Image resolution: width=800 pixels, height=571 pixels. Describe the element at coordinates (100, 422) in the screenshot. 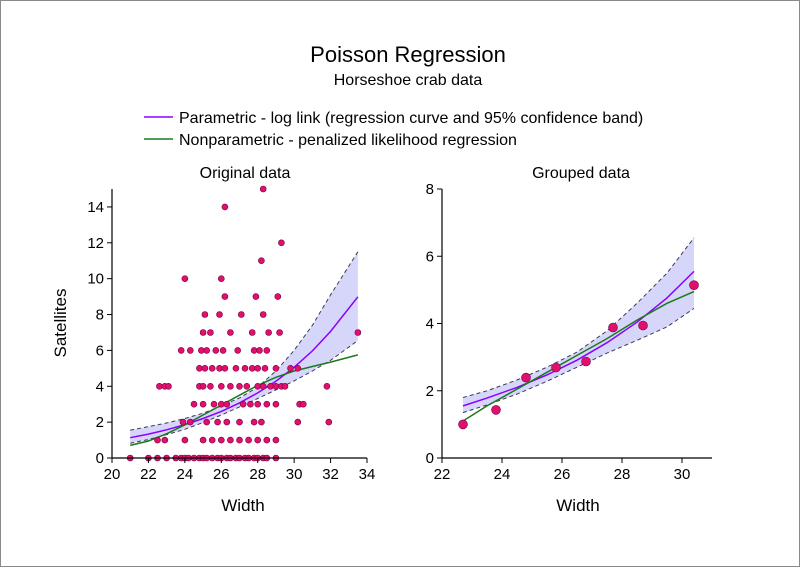

I see `y-tick-label: 2` at that location.